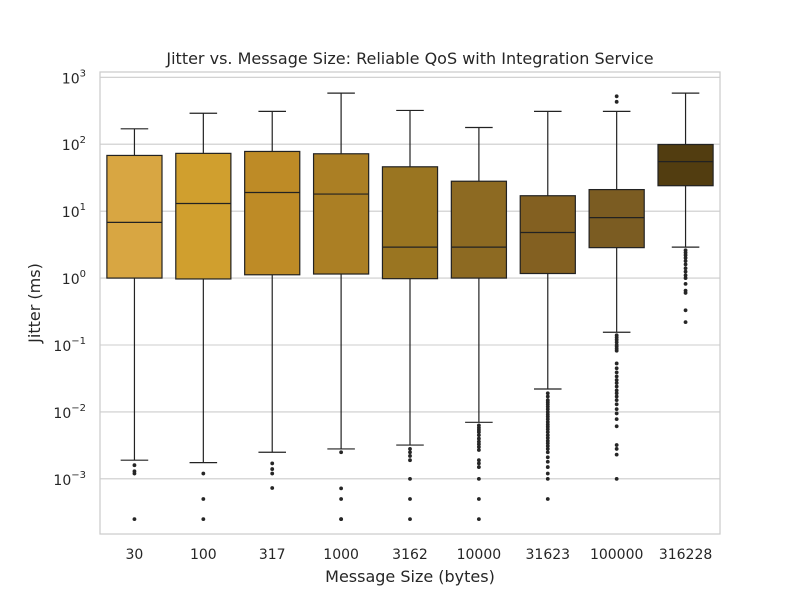 The height and width of the screenshot is (600, 800). What do you see at coordinates (74, 77) in the screenshot?
I see `y-tick-label: 10³` at bounding box center [74, 77].